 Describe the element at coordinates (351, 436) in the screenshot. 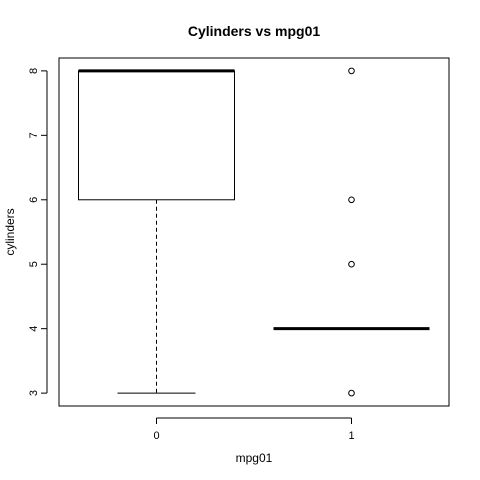

I see `x-tick-label: 1` at that location.